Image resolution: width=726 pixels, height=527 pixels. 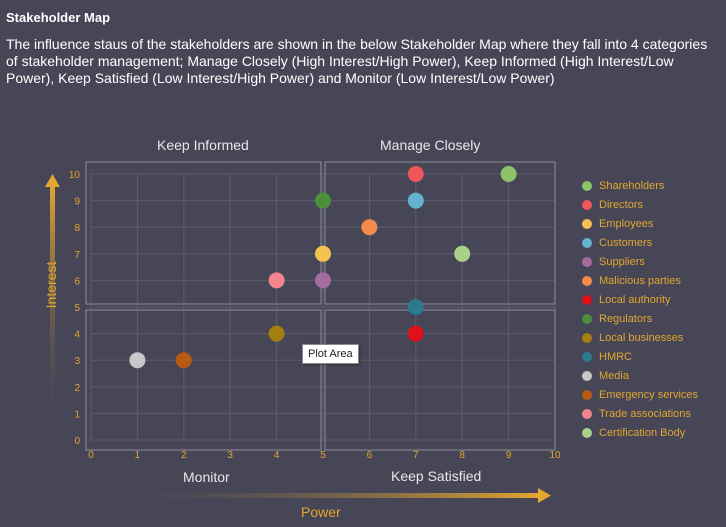 I want to click on quadrant-label-manage-closely: Manage Closely, so click(x=430, y=145).